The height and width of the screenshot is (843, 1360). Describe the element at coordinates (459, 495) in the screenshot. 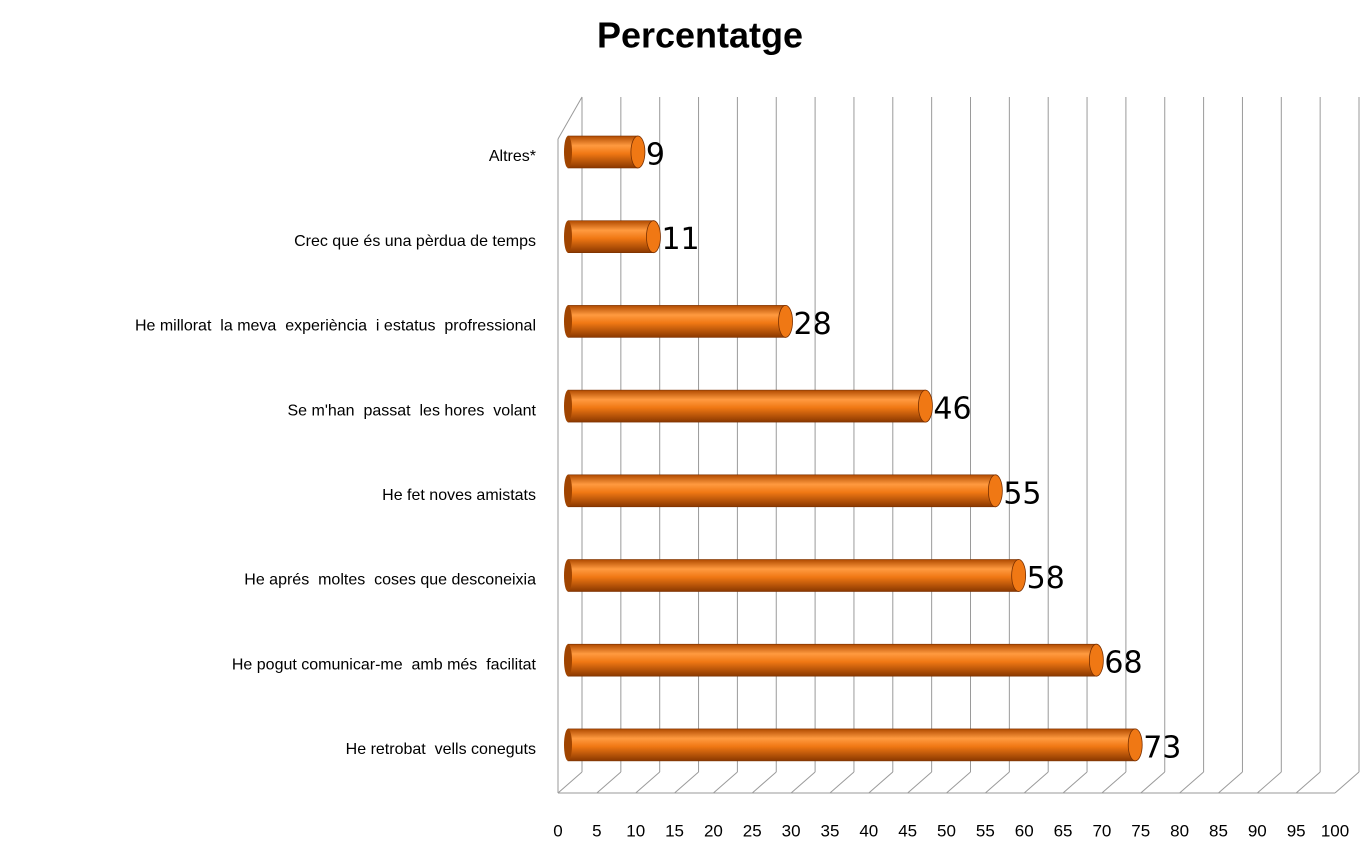

I see `y-tick-label: He fet noves amistats` at that location.